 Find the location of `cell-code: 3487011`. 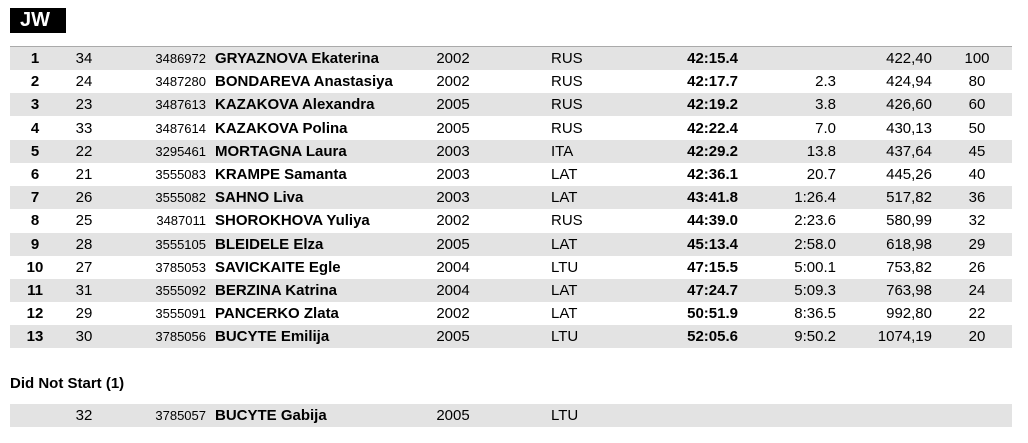

cell-code: 3487011 is located at coordinates (181, 221).